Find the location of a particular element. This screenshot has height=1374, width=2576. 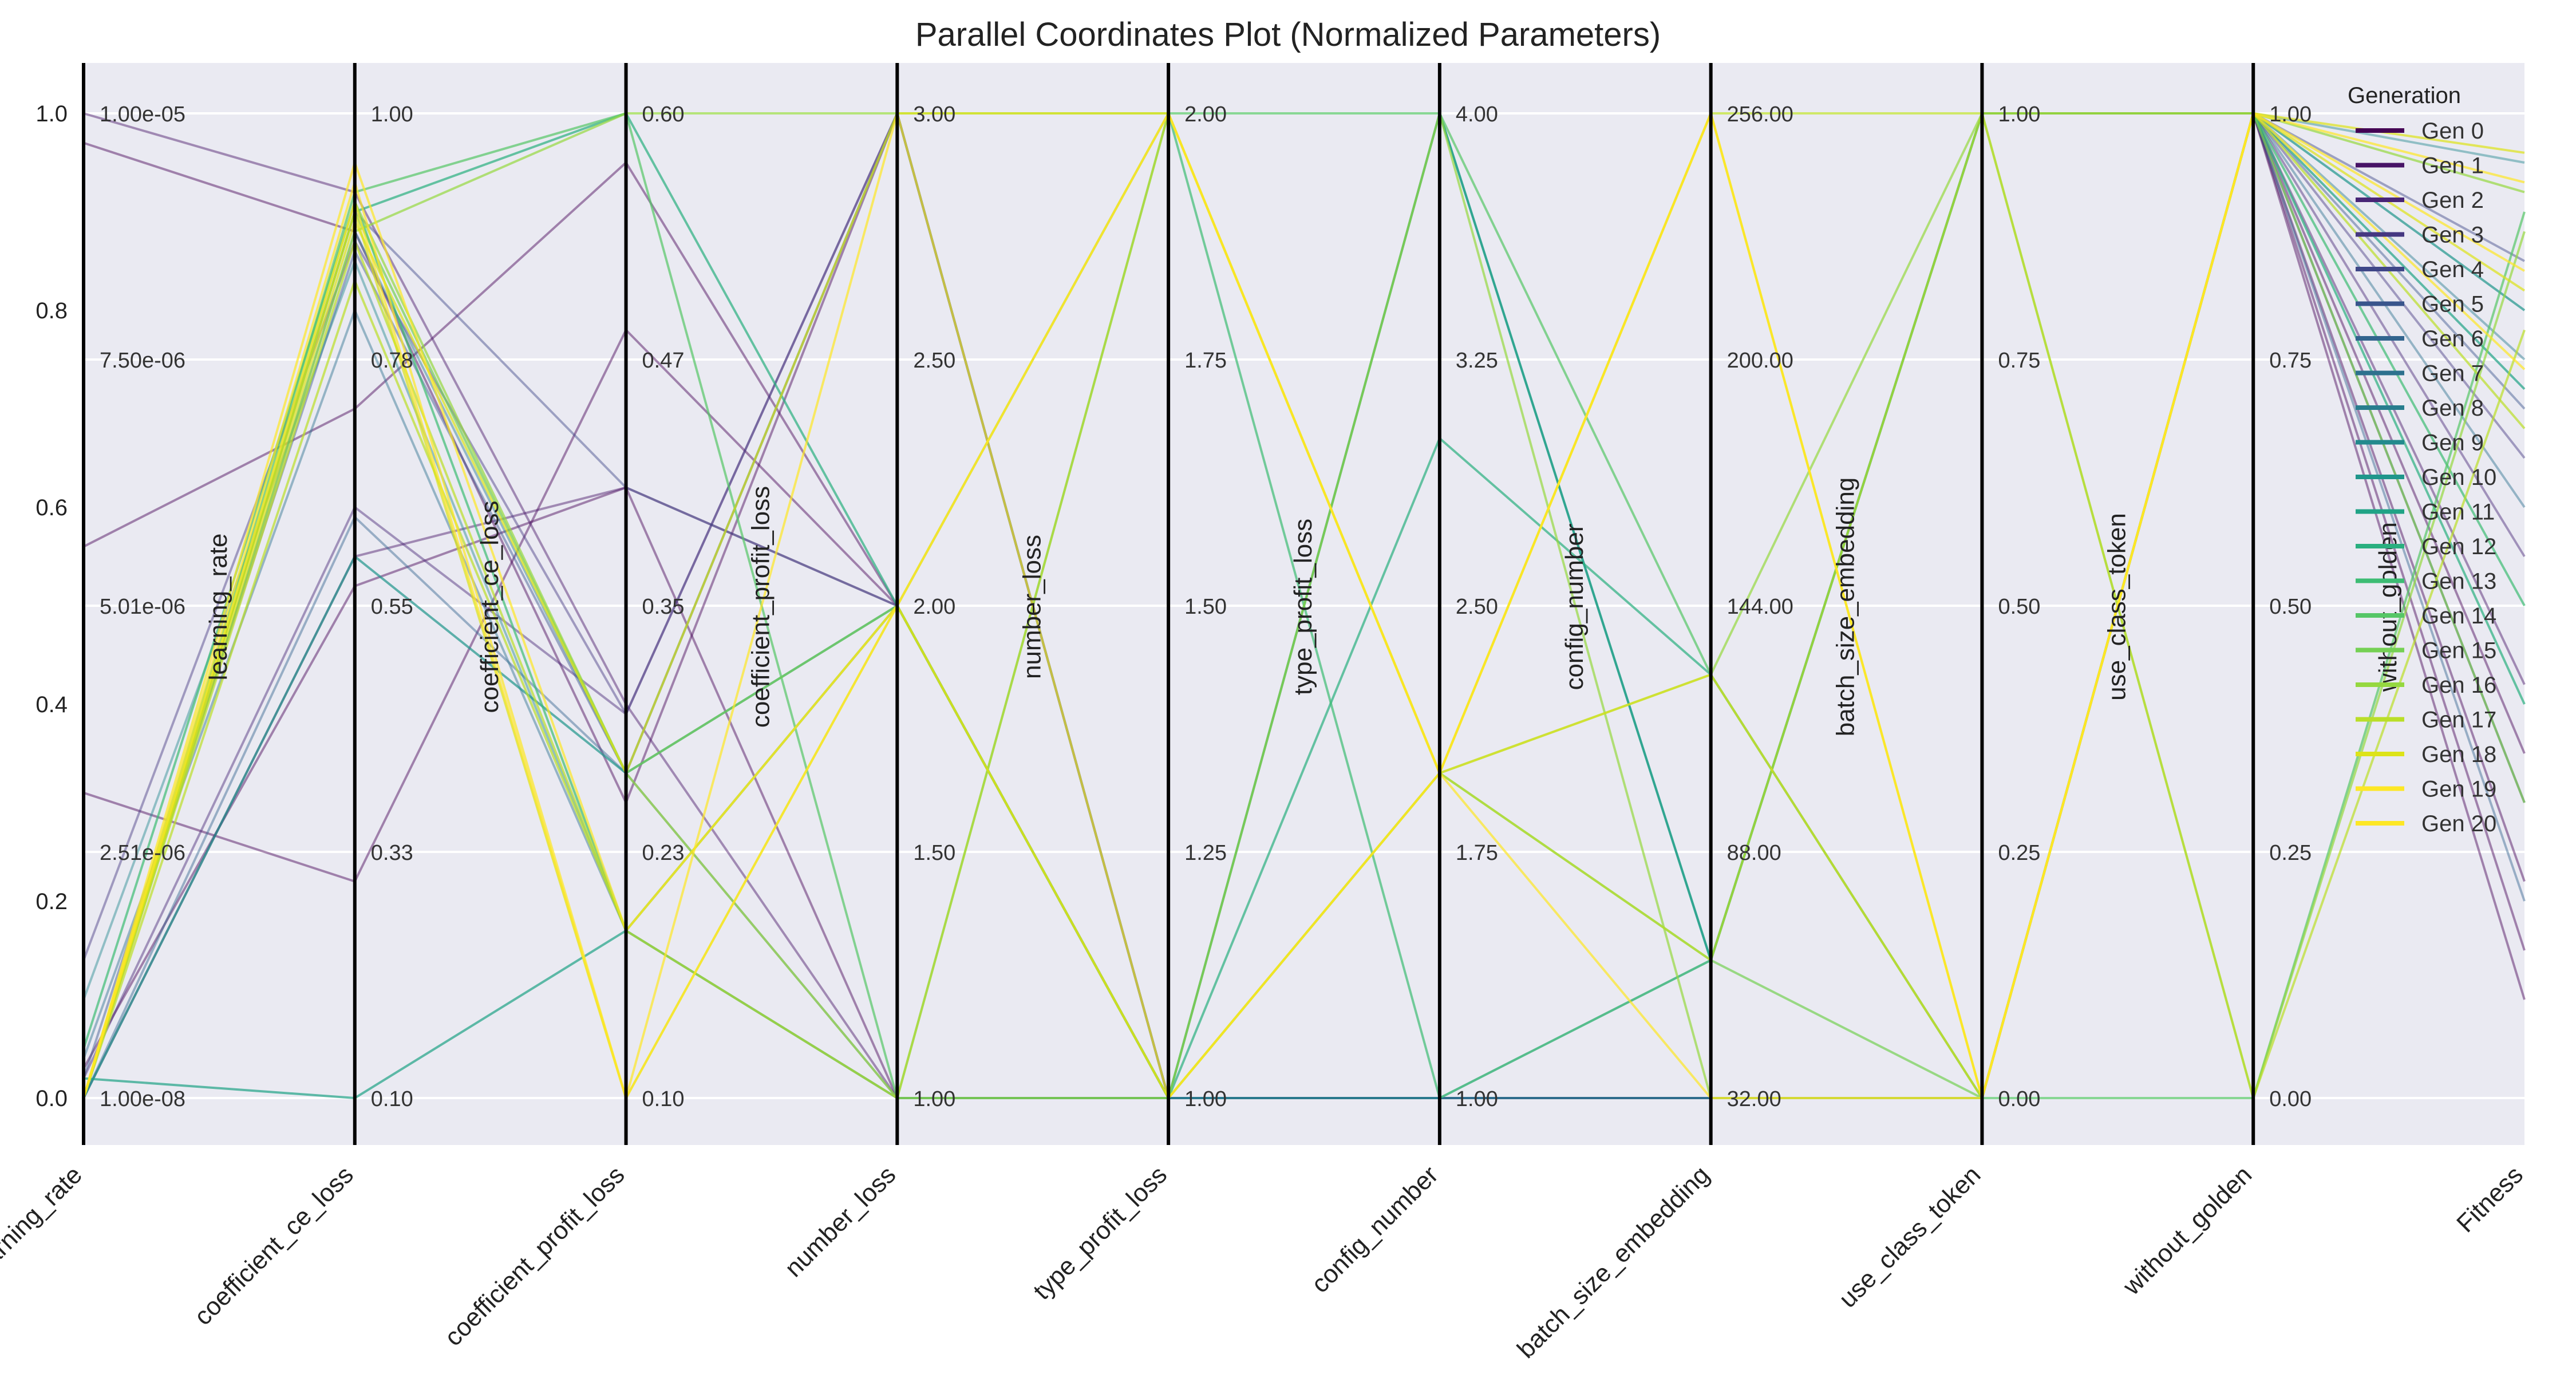

x-axis-label: type_profit_loss is located at coordinates (1100, 1232).